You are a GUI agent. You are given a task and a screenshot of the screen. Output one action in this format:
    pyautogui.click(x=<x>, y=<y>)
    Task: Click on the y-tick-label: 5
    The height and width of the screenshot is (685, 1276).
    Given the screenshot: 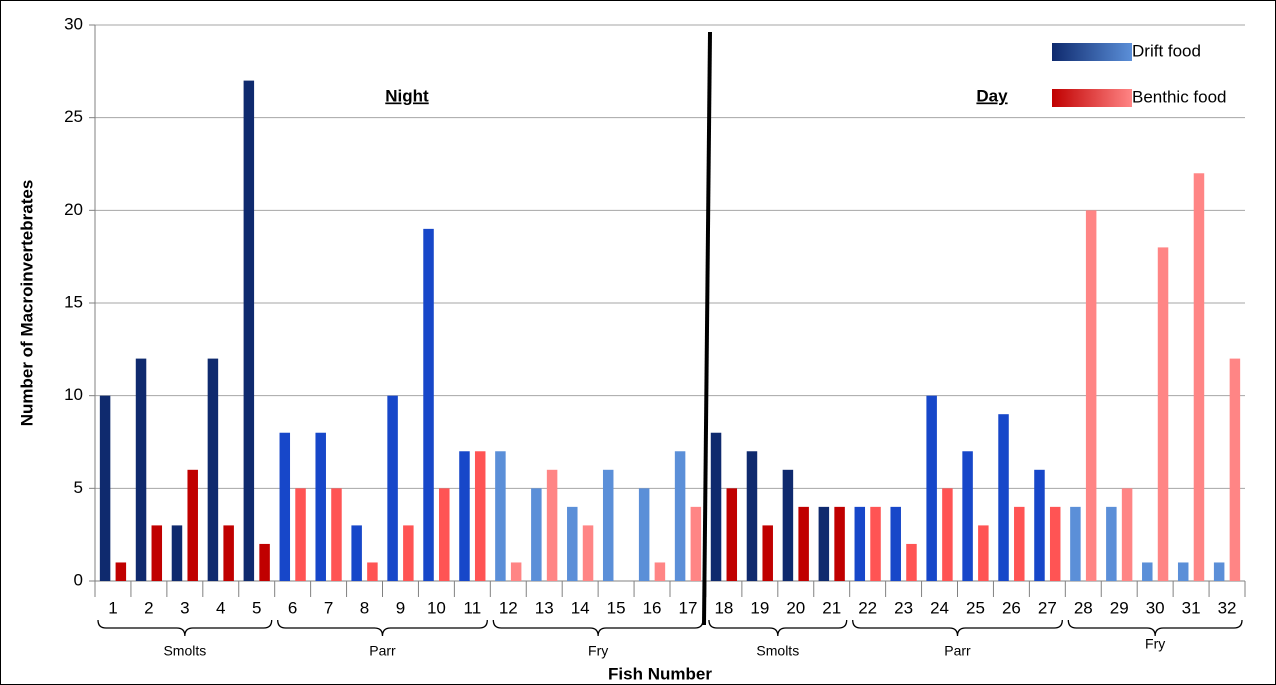 What is the action you would take?
    pyautogui.click(x=78, y=487)
    